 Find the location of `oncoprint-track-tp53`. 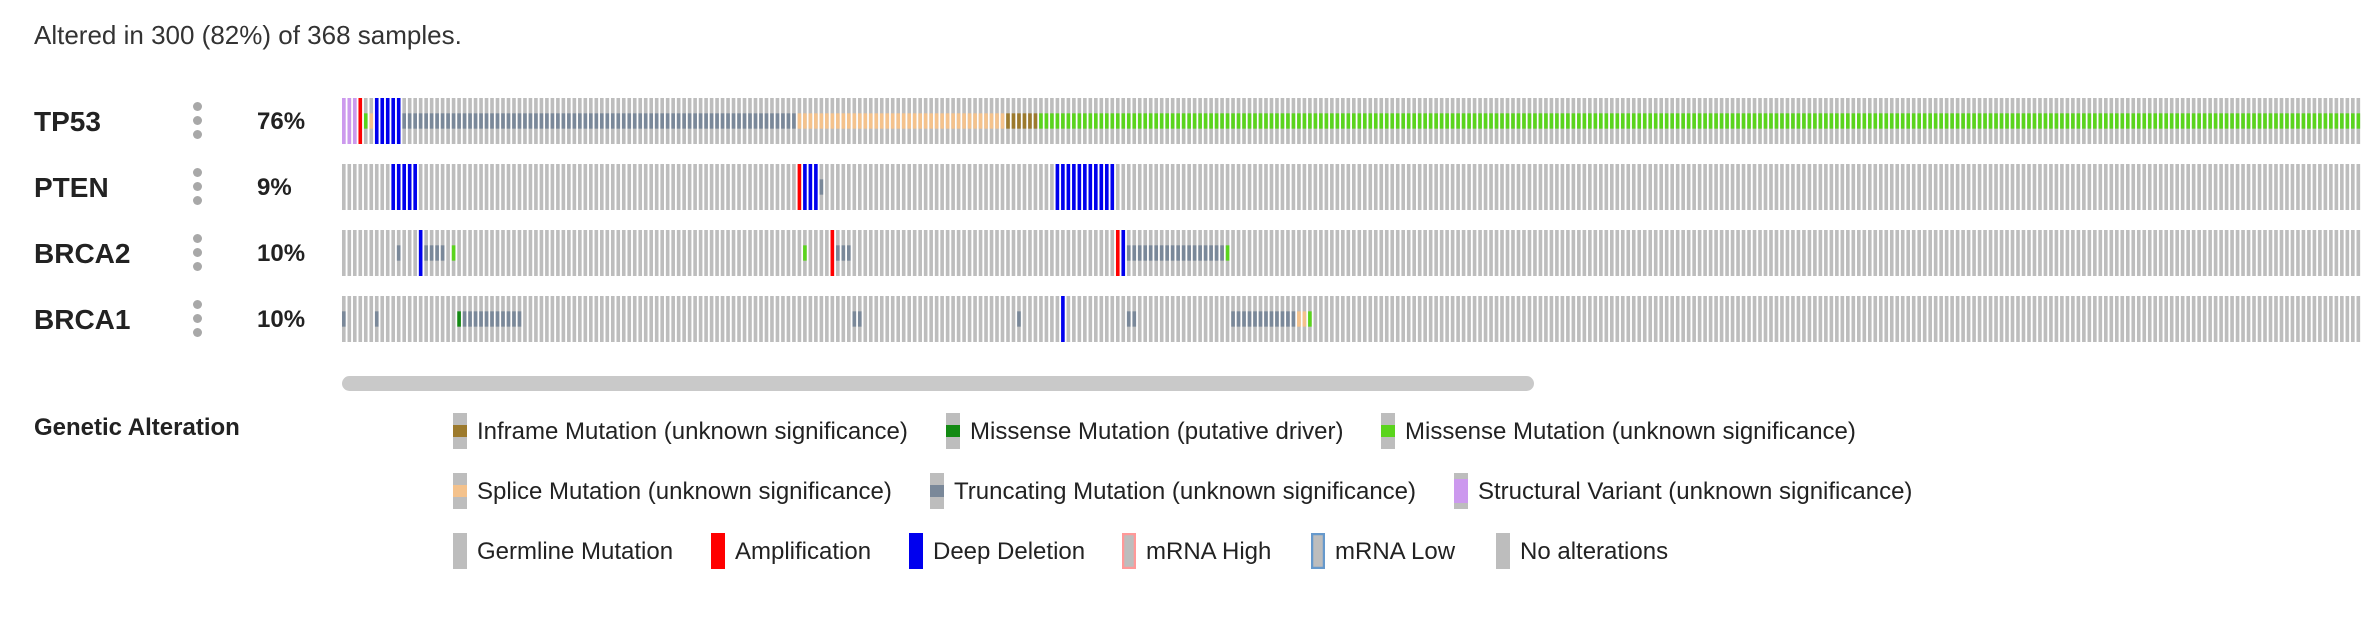

oncoprint-track-tp53 is located at coordinates (1352, 121).